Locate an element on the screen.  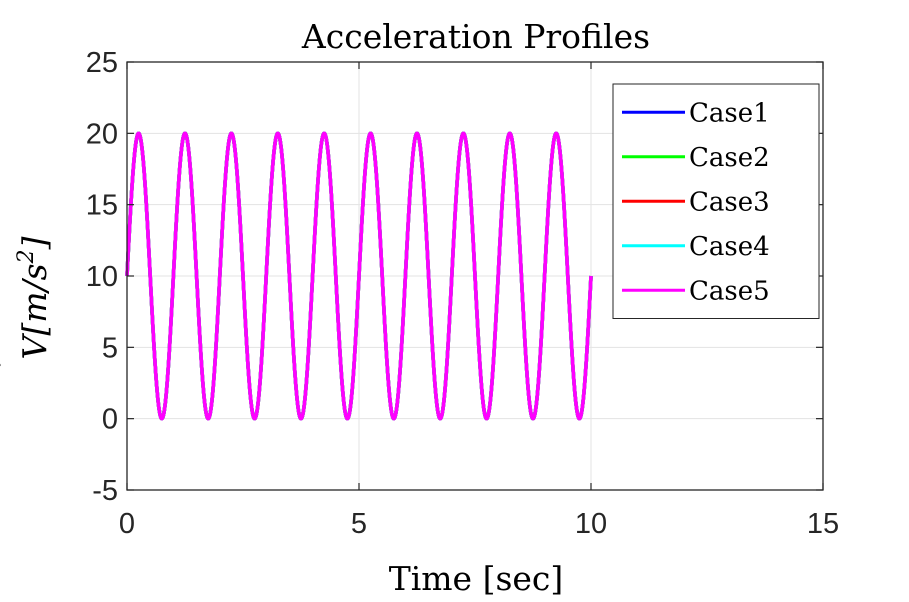
y-axis-label-main: V[m/s is located at coordinates (34, 311).